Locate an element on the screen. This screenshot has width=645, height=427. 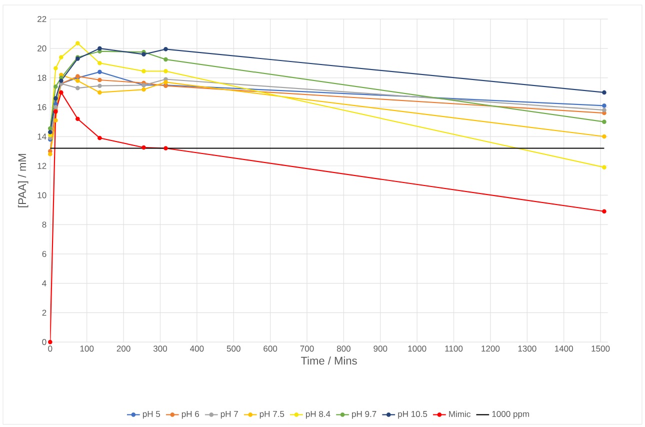
legend-label: pH 9.7 is located at coordinates (364, 414).